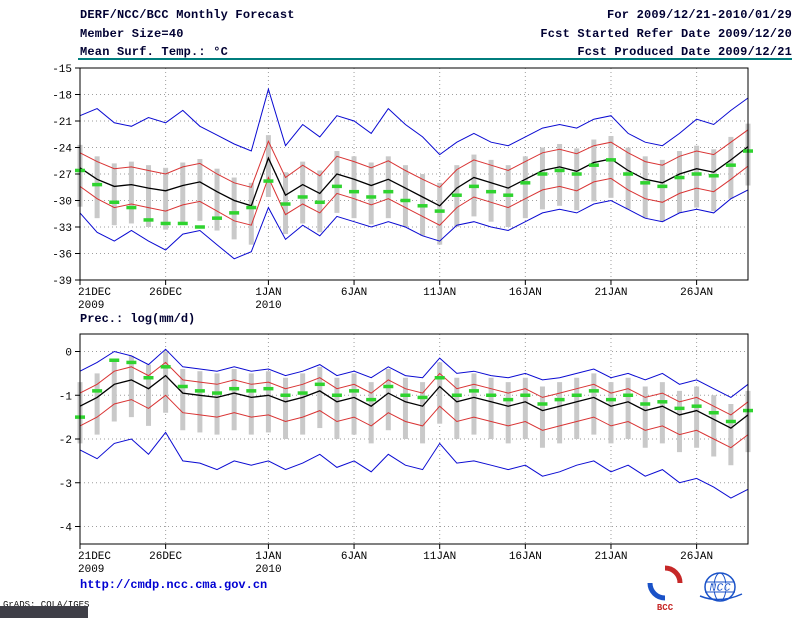 This screenshot has height=618, width=800. What do you see at coordinates (62, 97) in the screenshot?
I see `y-tick-label: -18` at bounding box center [62, 97].